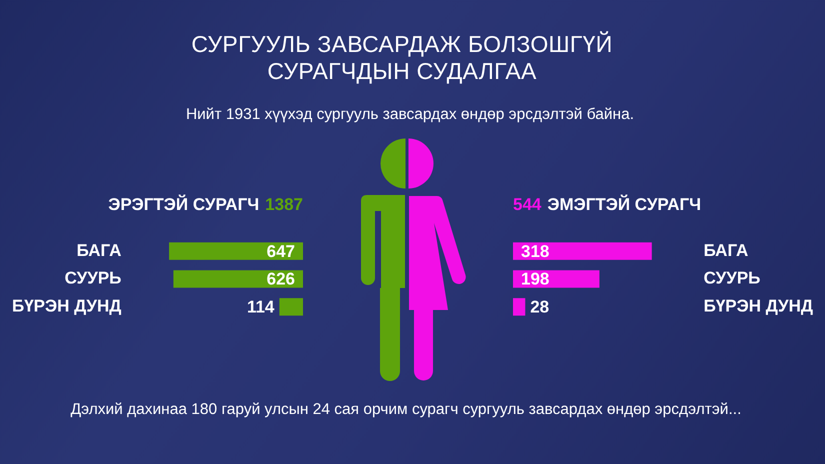 This screenshot has width=825, height=464. I want to click on data-label: 114, so click(260, 307).